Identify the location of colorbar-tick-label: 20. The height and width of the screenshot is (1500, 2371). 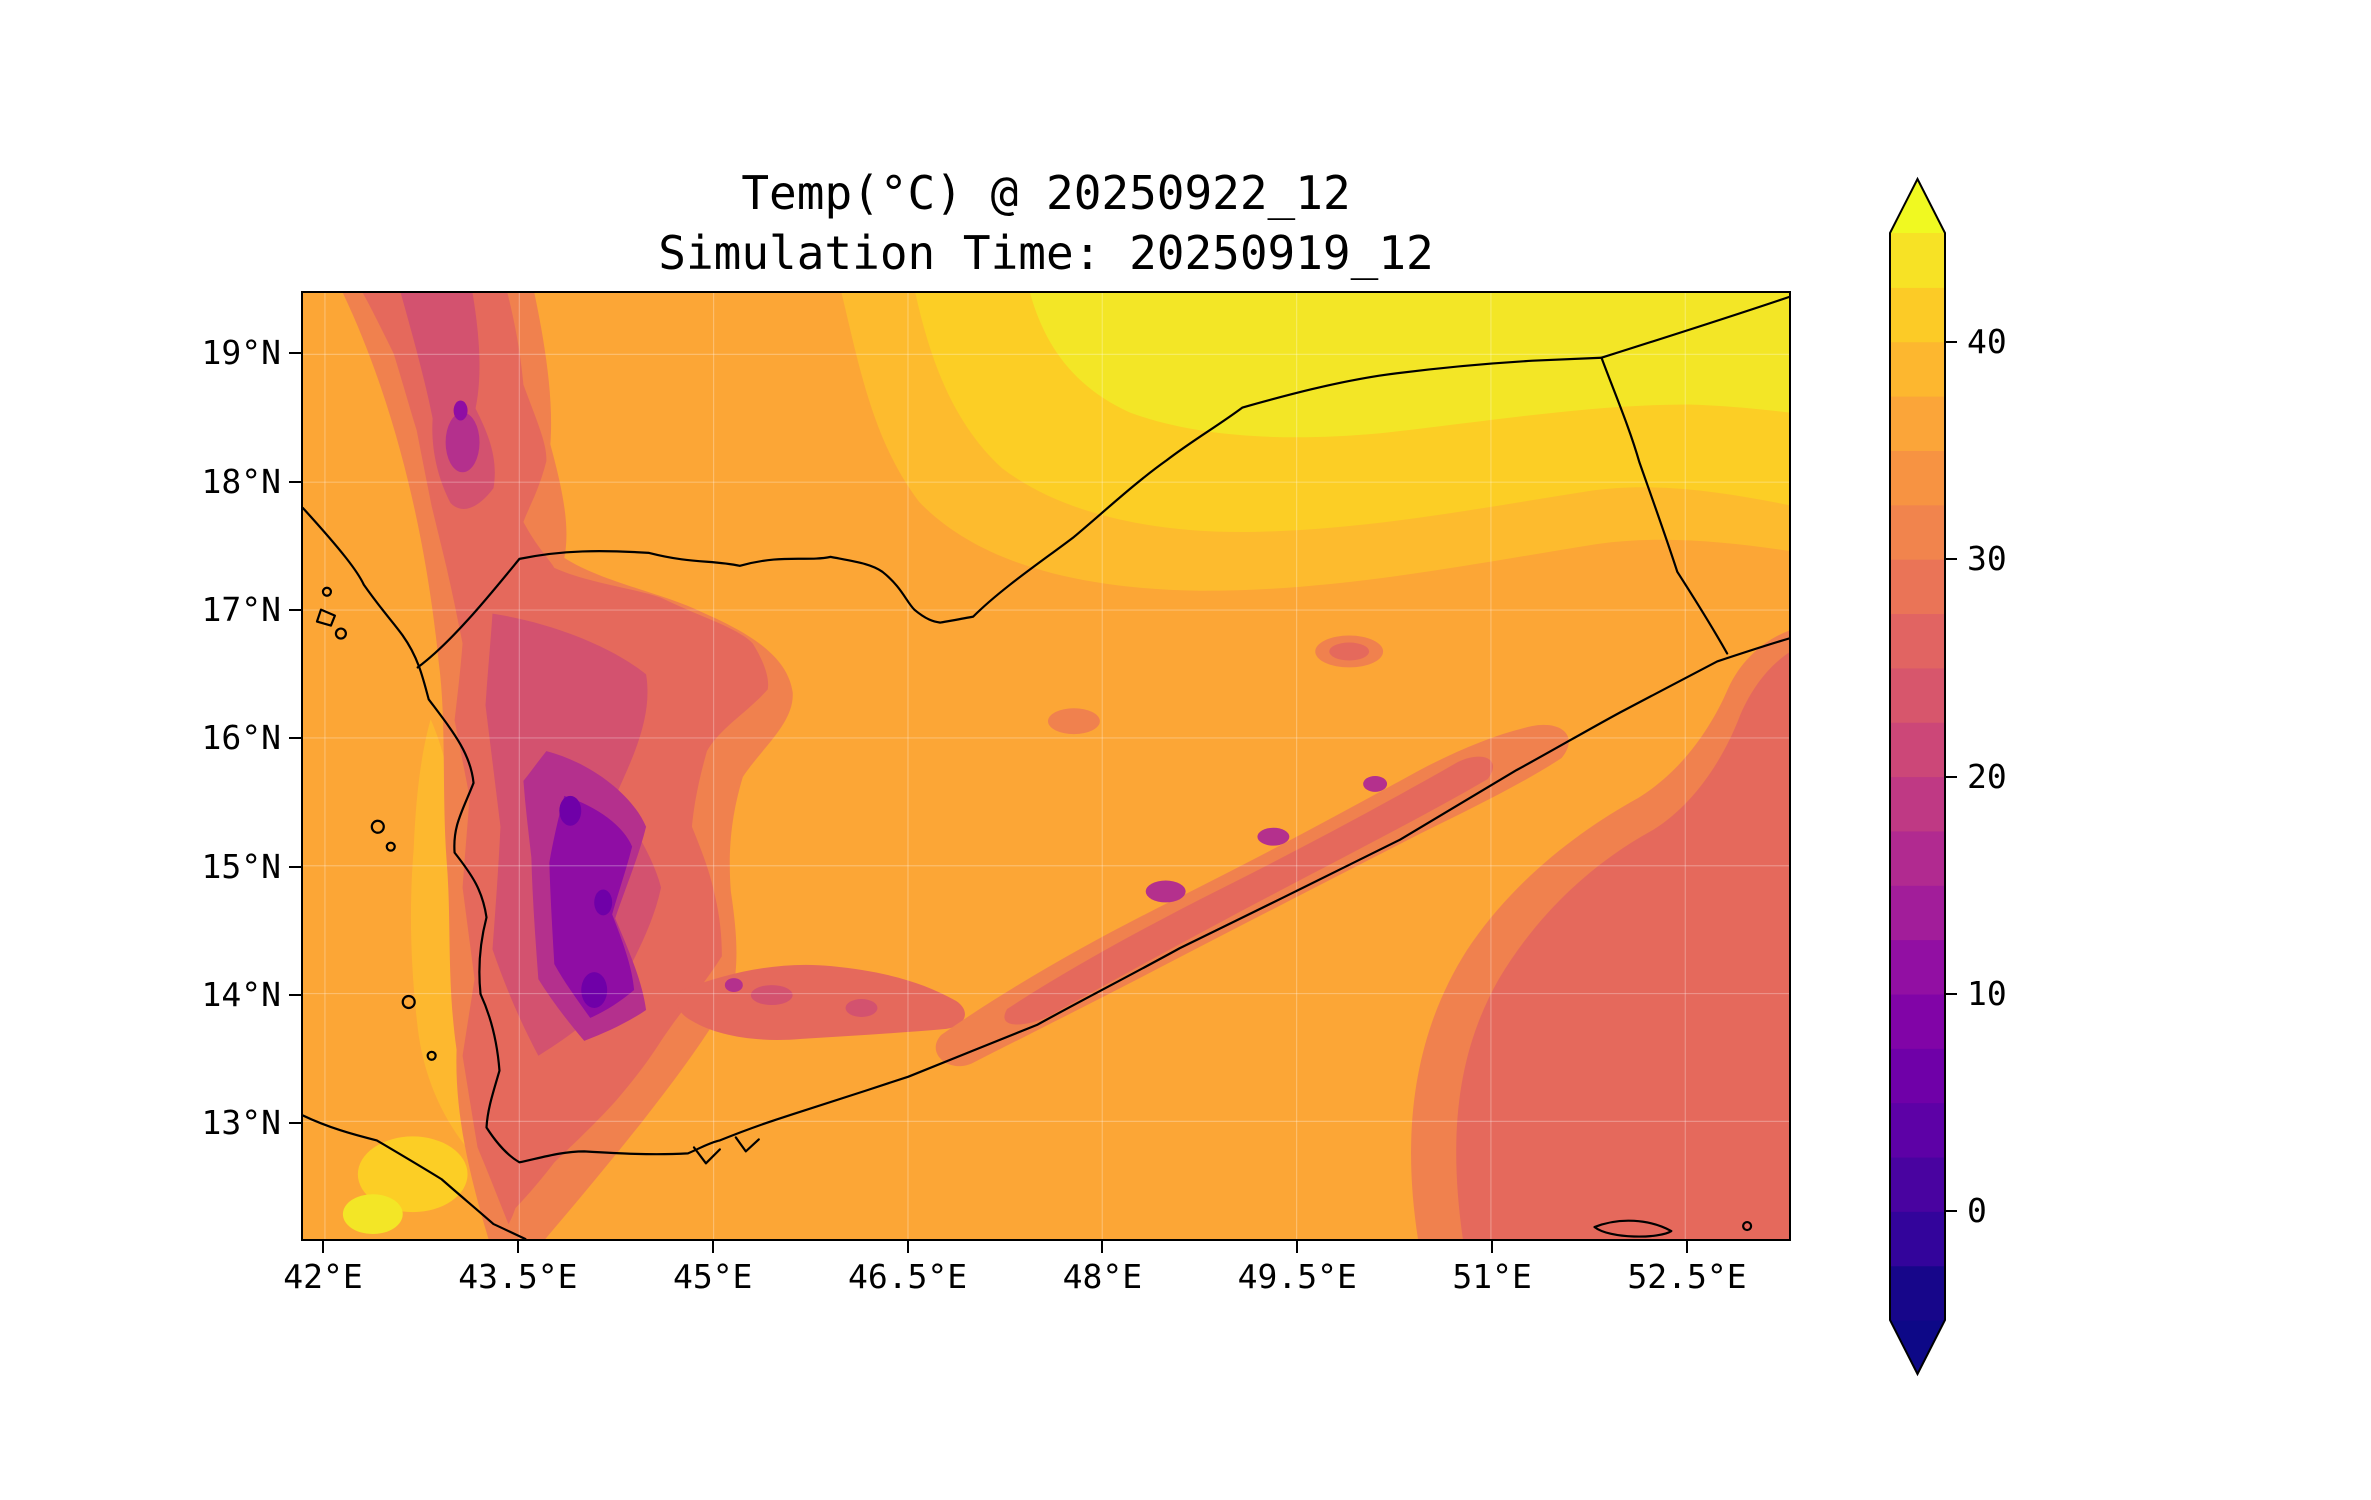
(1987, 776).